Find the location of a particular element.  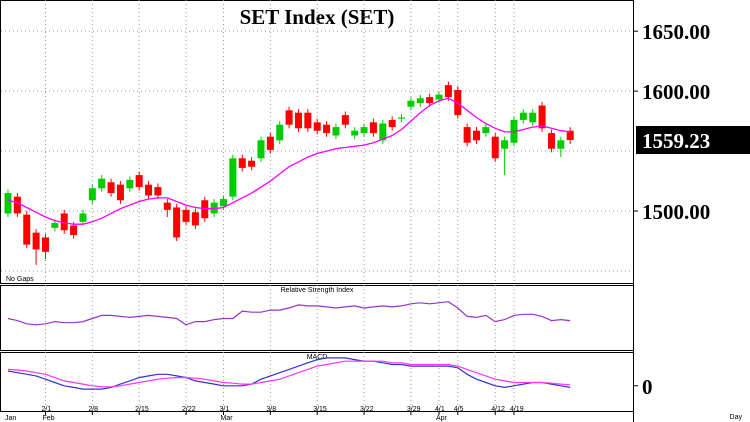

x-tick-label: 4/19 is located at coordinates (517, 409).